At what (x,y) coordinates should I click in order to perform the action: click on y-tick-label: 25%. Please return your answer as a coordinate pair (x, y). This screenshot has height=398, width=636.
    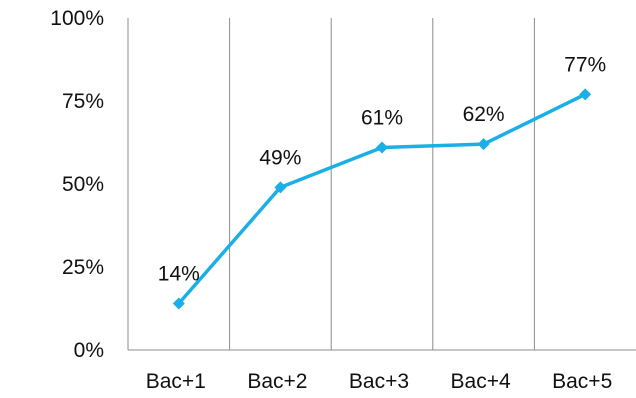
    Looking at the image, I should click on (83, 267).